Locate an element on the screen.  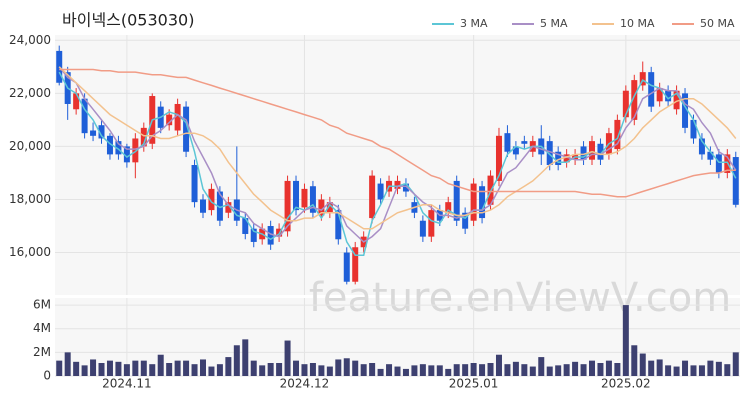
x-tick-label: 2024.12 is located at coordinates (305, 384).